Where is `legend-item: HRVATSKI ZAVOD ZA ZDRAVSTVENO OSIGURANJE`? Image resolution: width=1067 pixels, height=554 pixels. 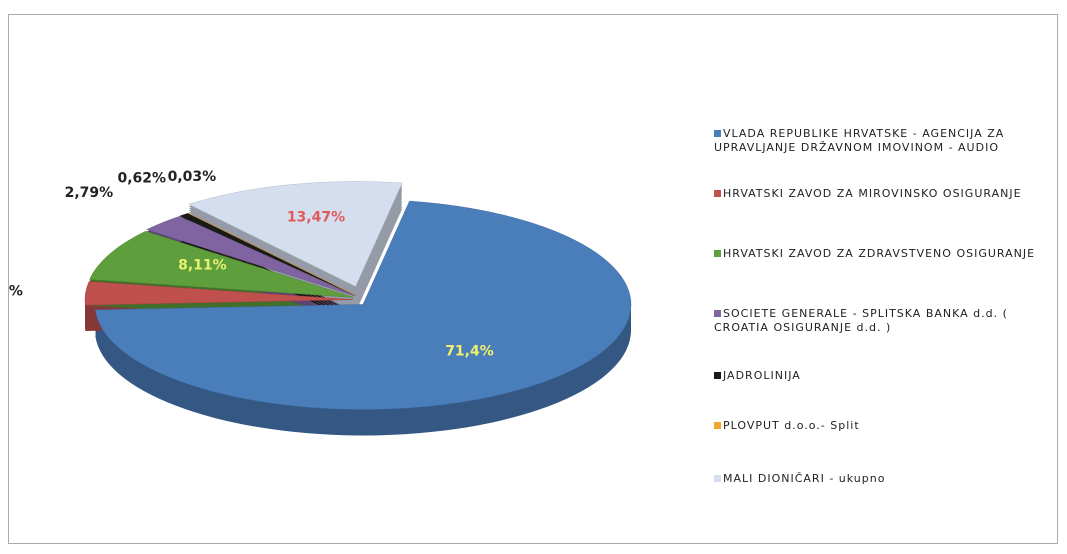
legend-item: HRVATSKI ZAVOD ZA ZDRAVSTVENO OSIGURANJE is located at coordinates (884, 254).